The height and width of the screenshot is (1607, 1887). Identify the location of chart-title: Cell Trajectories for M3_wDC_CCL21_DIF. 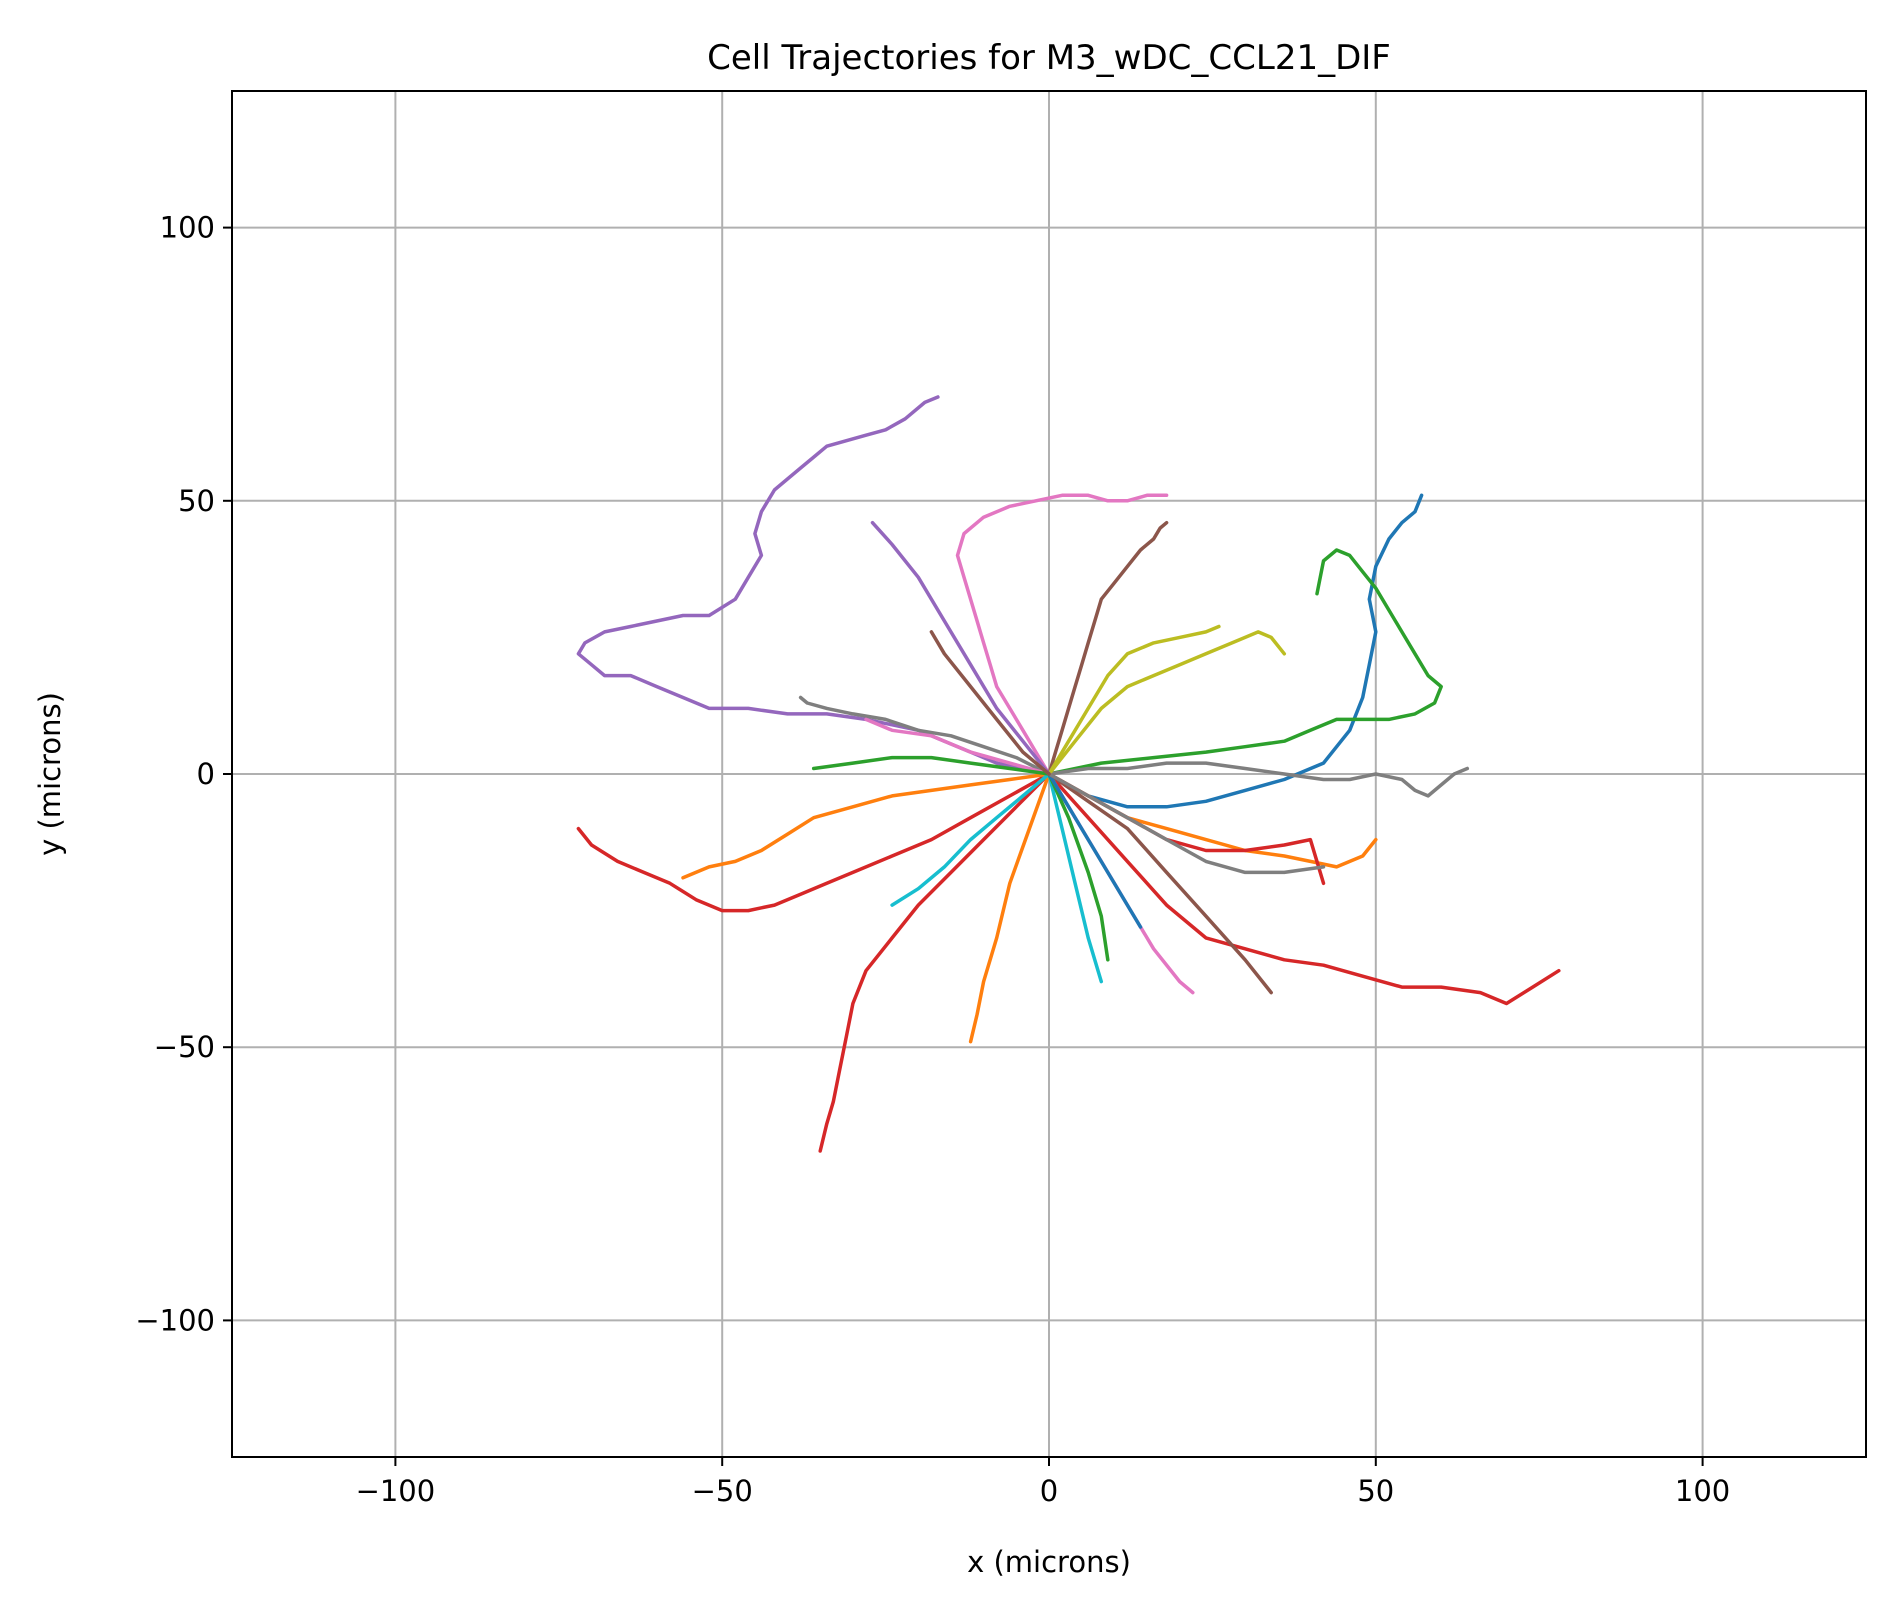
(1049, 58).